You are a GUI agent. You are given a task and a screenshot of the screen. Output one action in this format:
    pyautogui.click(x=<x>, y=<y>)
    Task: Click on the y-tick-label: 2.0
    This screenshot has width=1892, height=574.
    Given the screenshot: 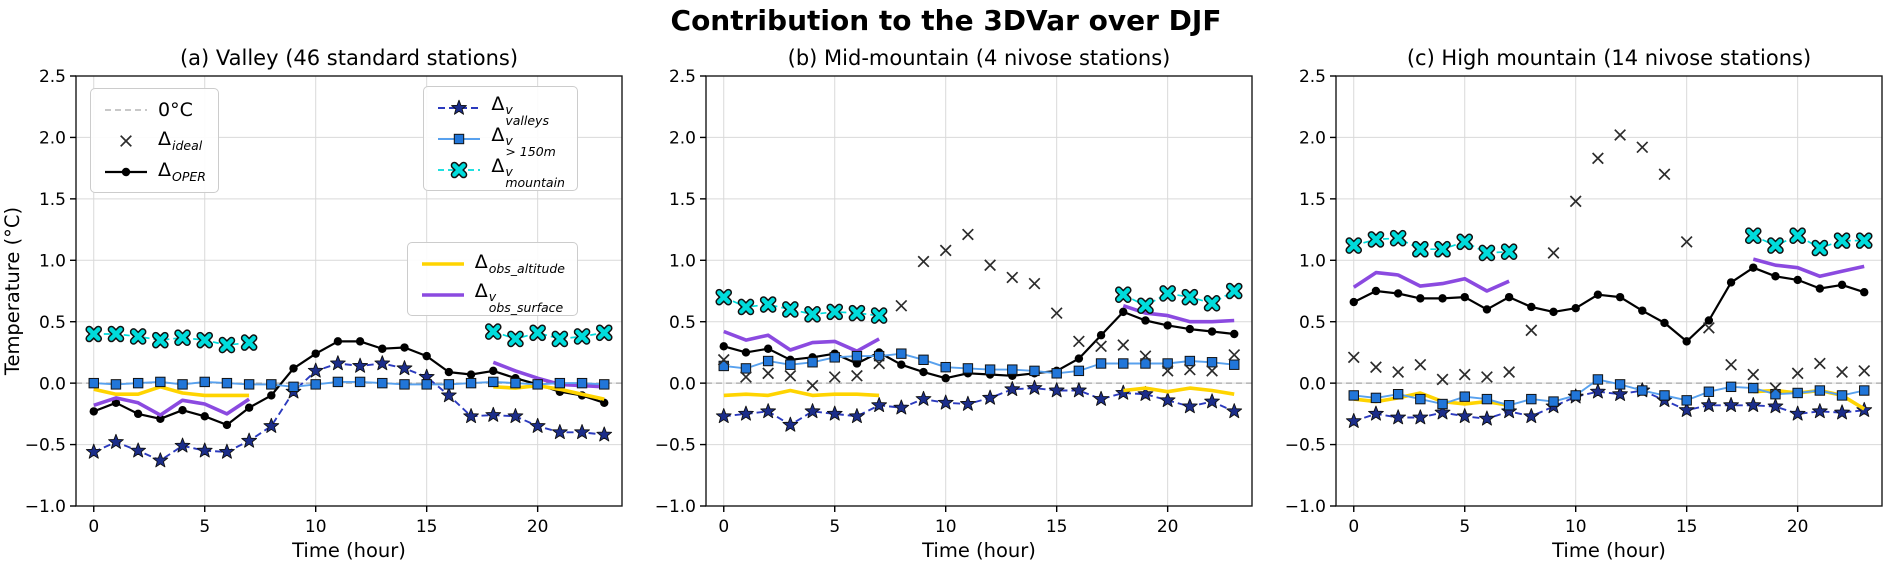 What is the action you would take?
    pyautogui.click(x=1312, y=139)
    